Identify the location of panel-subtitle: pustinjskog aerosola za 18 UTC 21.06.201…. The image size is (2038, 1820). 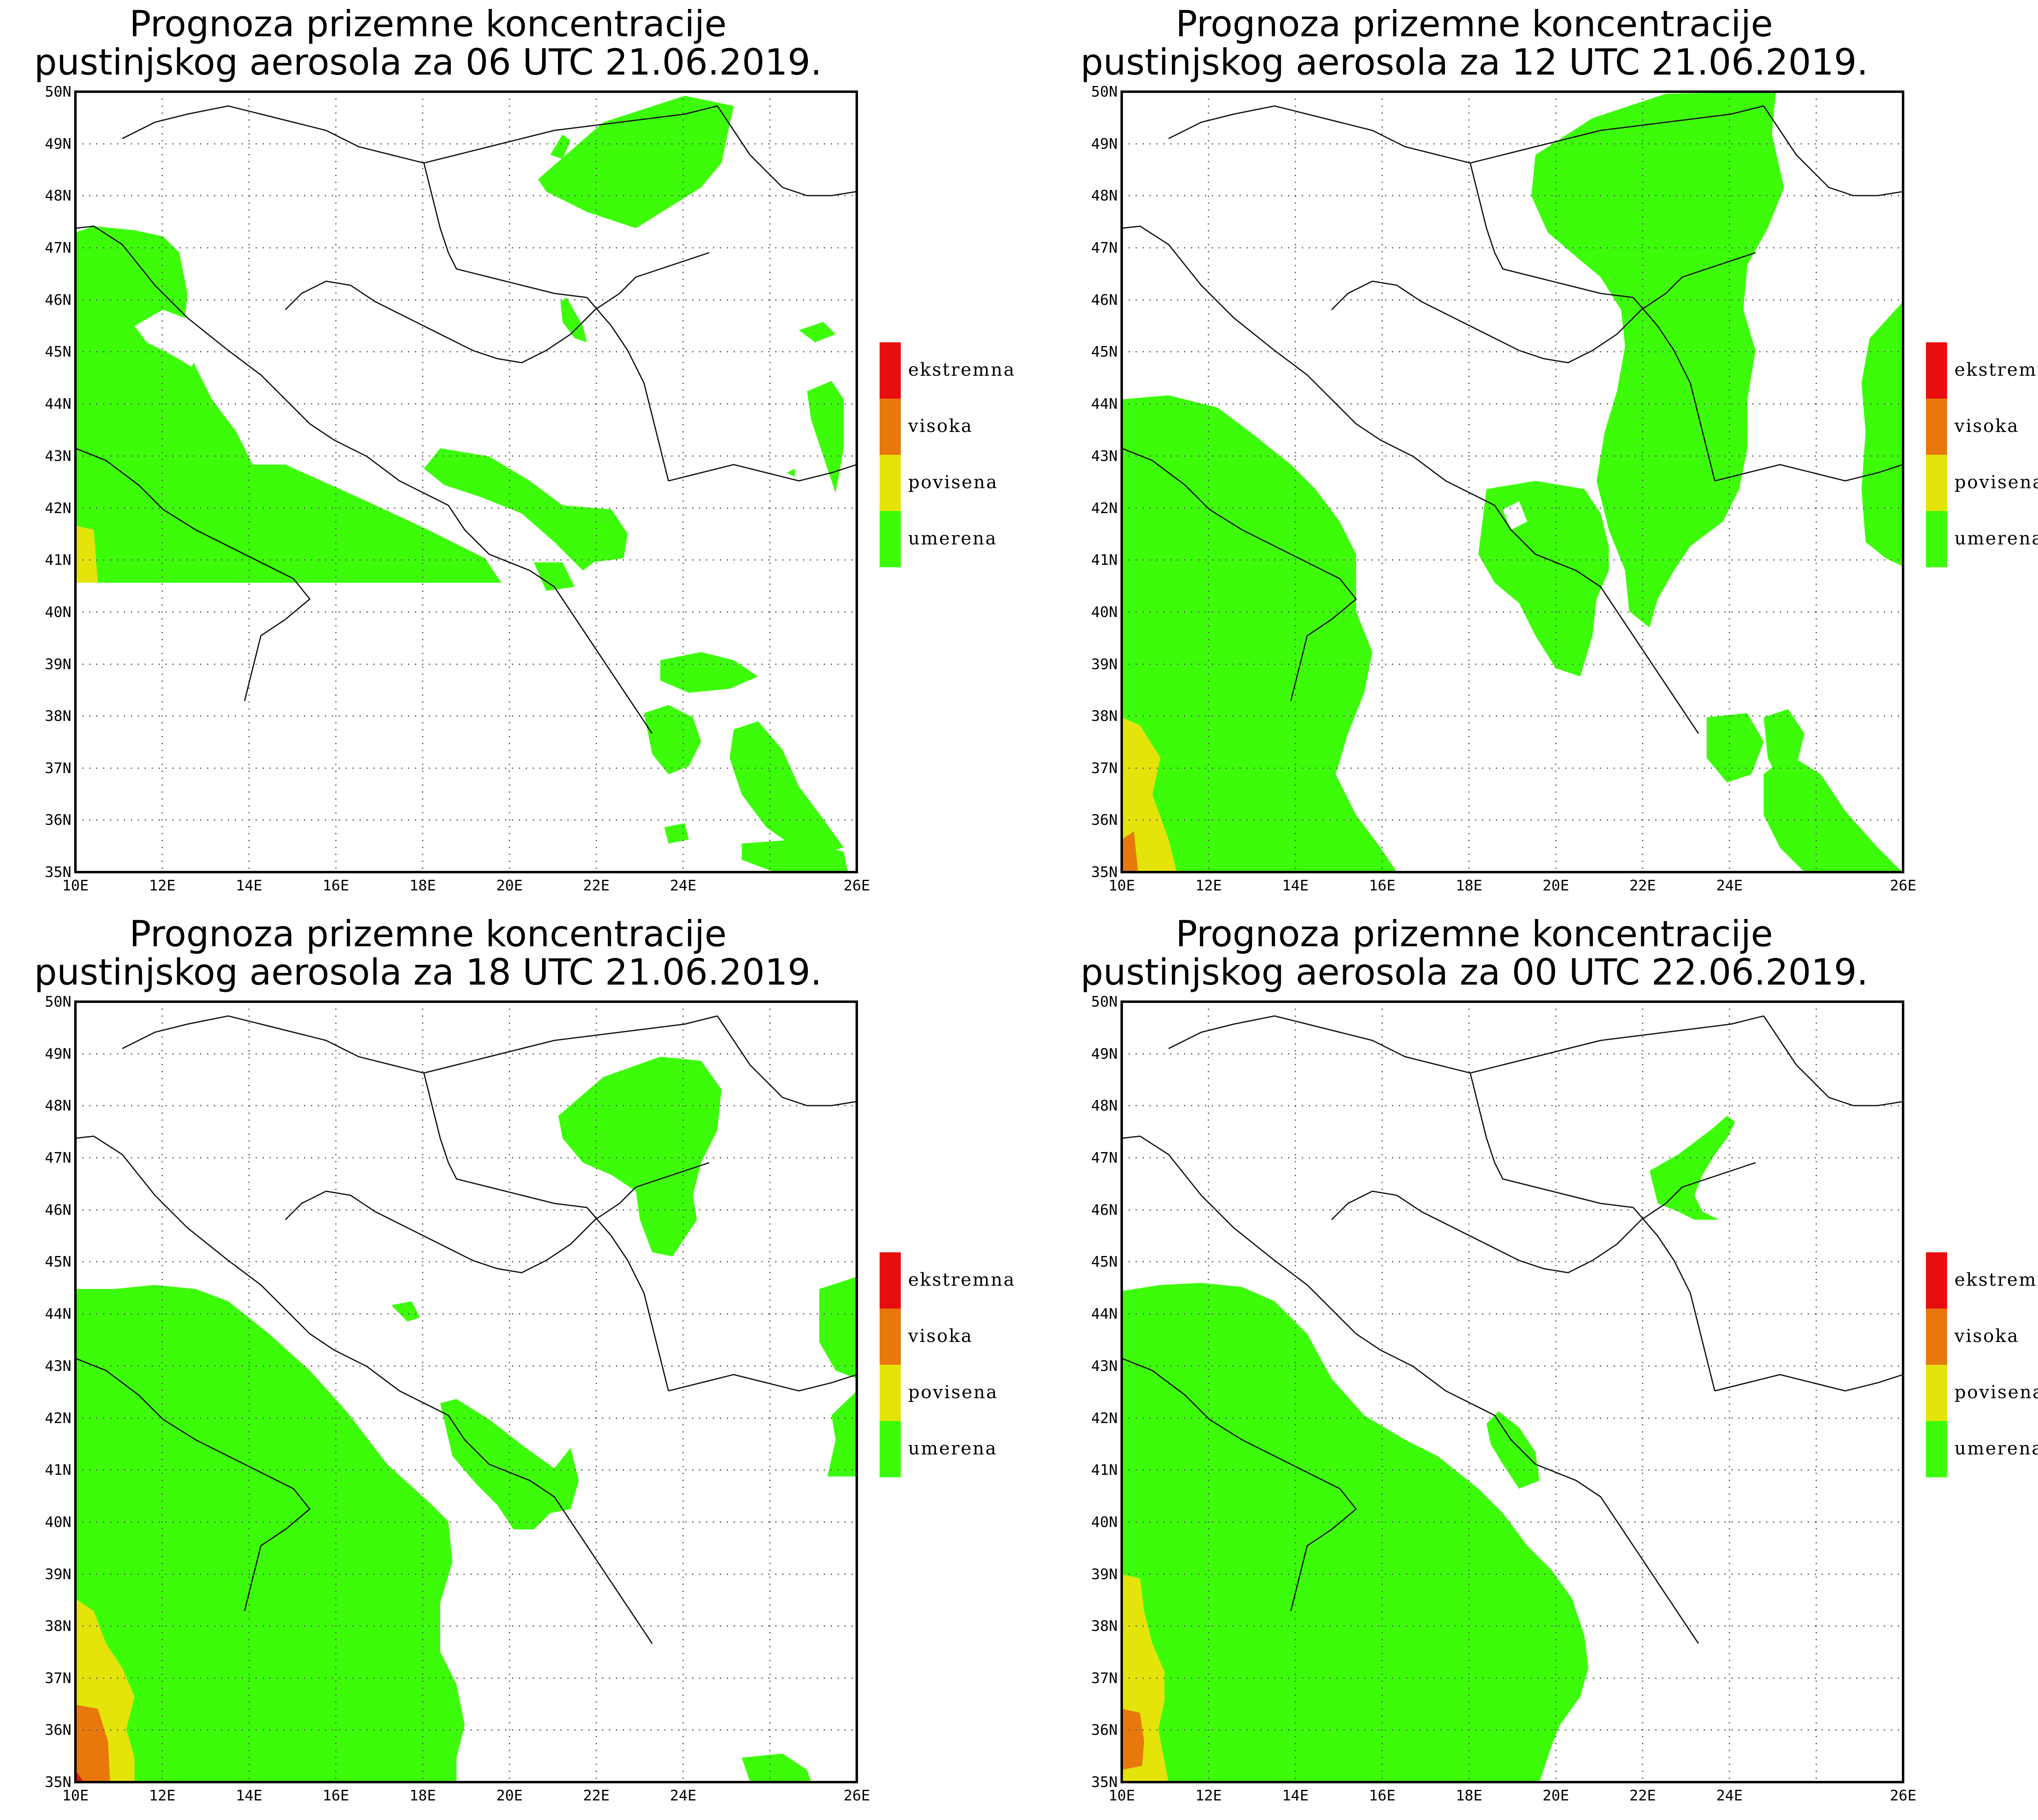
(428, 972).